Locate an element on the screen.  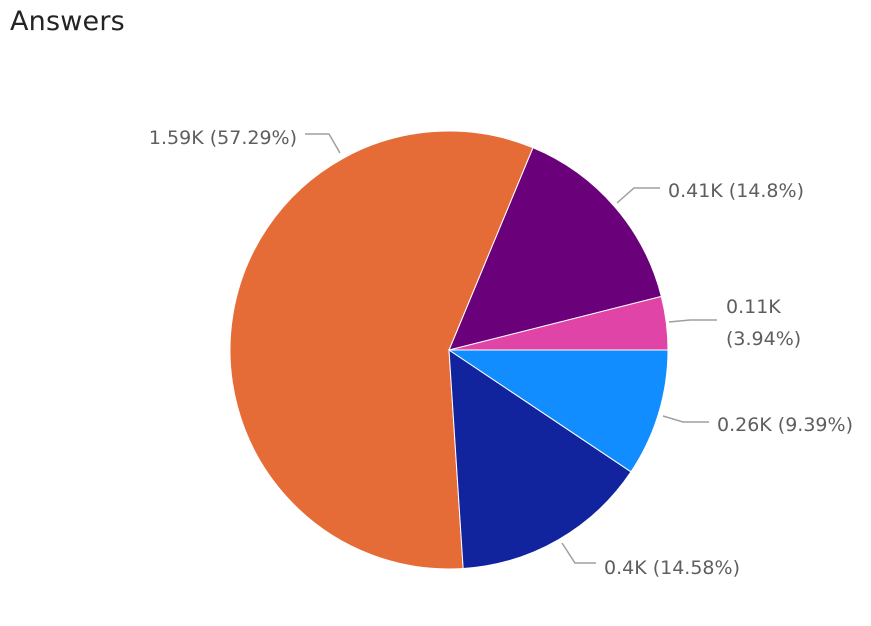
chart-title: Answers is located at coordinates (67, 21).